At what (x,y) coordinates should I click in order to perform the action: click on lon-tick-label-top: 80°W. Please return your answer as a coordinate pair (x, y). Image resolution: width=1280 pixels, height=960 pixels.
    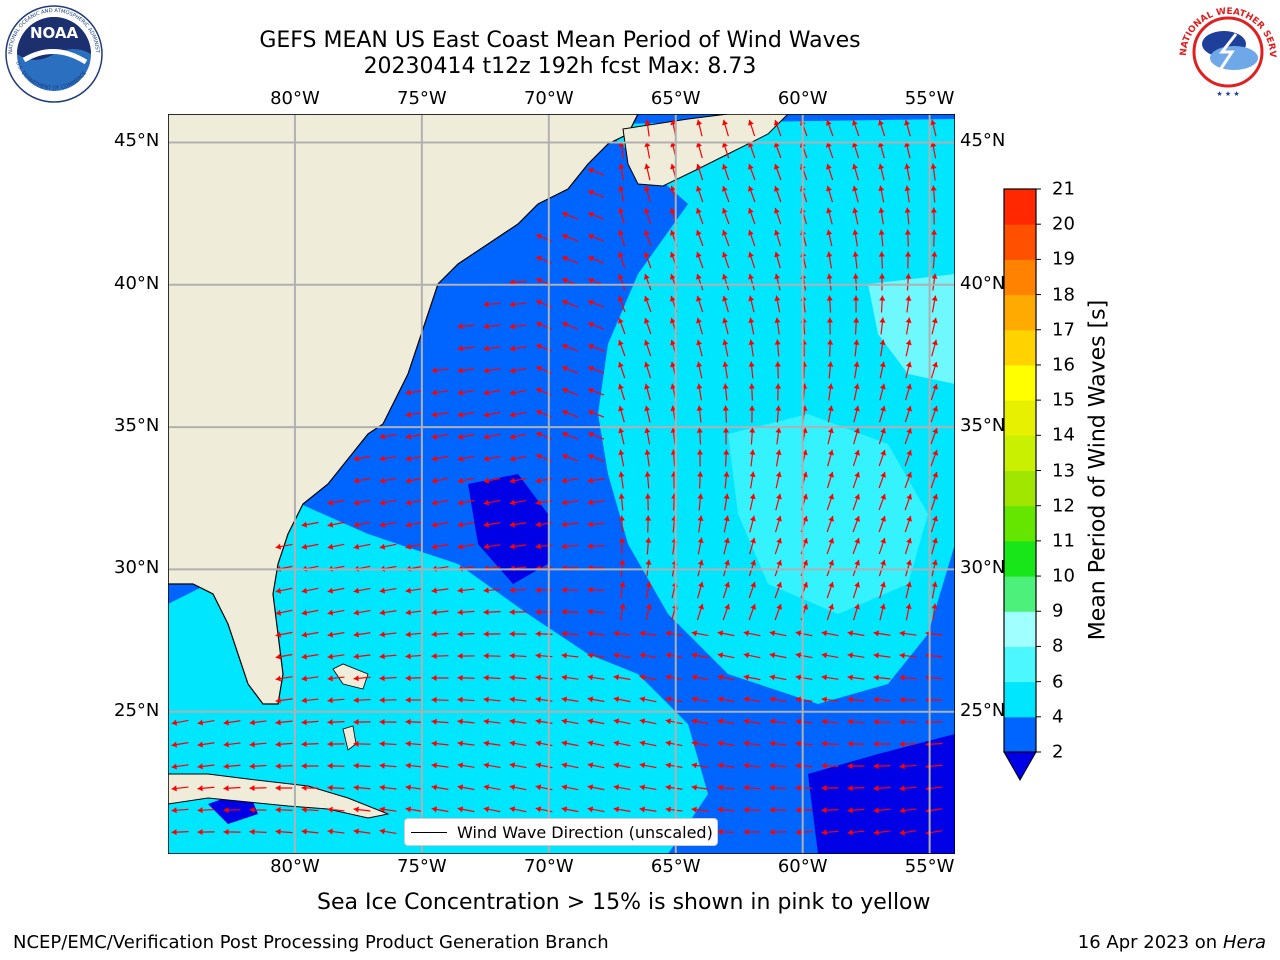
    Looking at the image, I should click on (295, 98).